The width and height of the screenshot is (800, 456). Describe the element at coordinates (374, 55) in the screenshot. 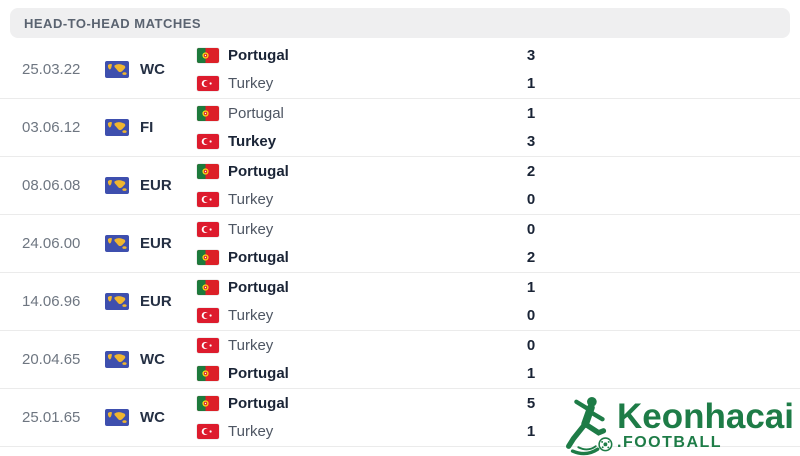

I see `team-line: Portugal 3` at that location.